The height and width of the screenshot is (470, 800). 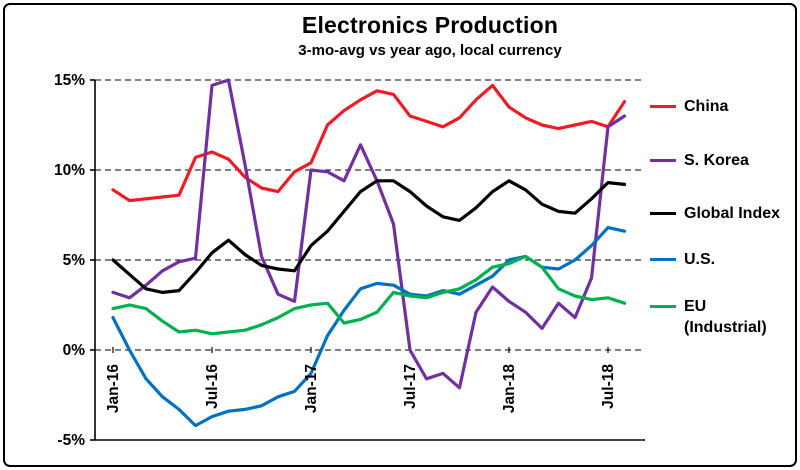 What do you see at coordinates (509, 388) in the screenshot?
I see `x-tick-label: Jan-18` at bounding box center [509, 388].